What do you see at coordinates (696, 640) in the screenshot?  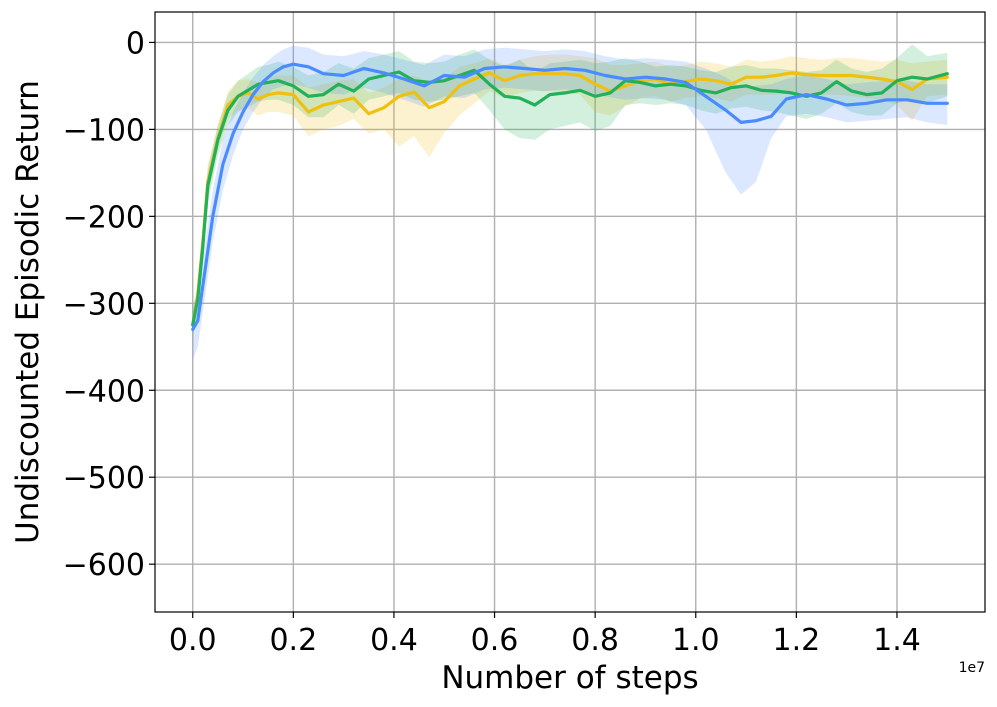 I see `x-tick-label: 1.0` at bounding box center [696, 640].